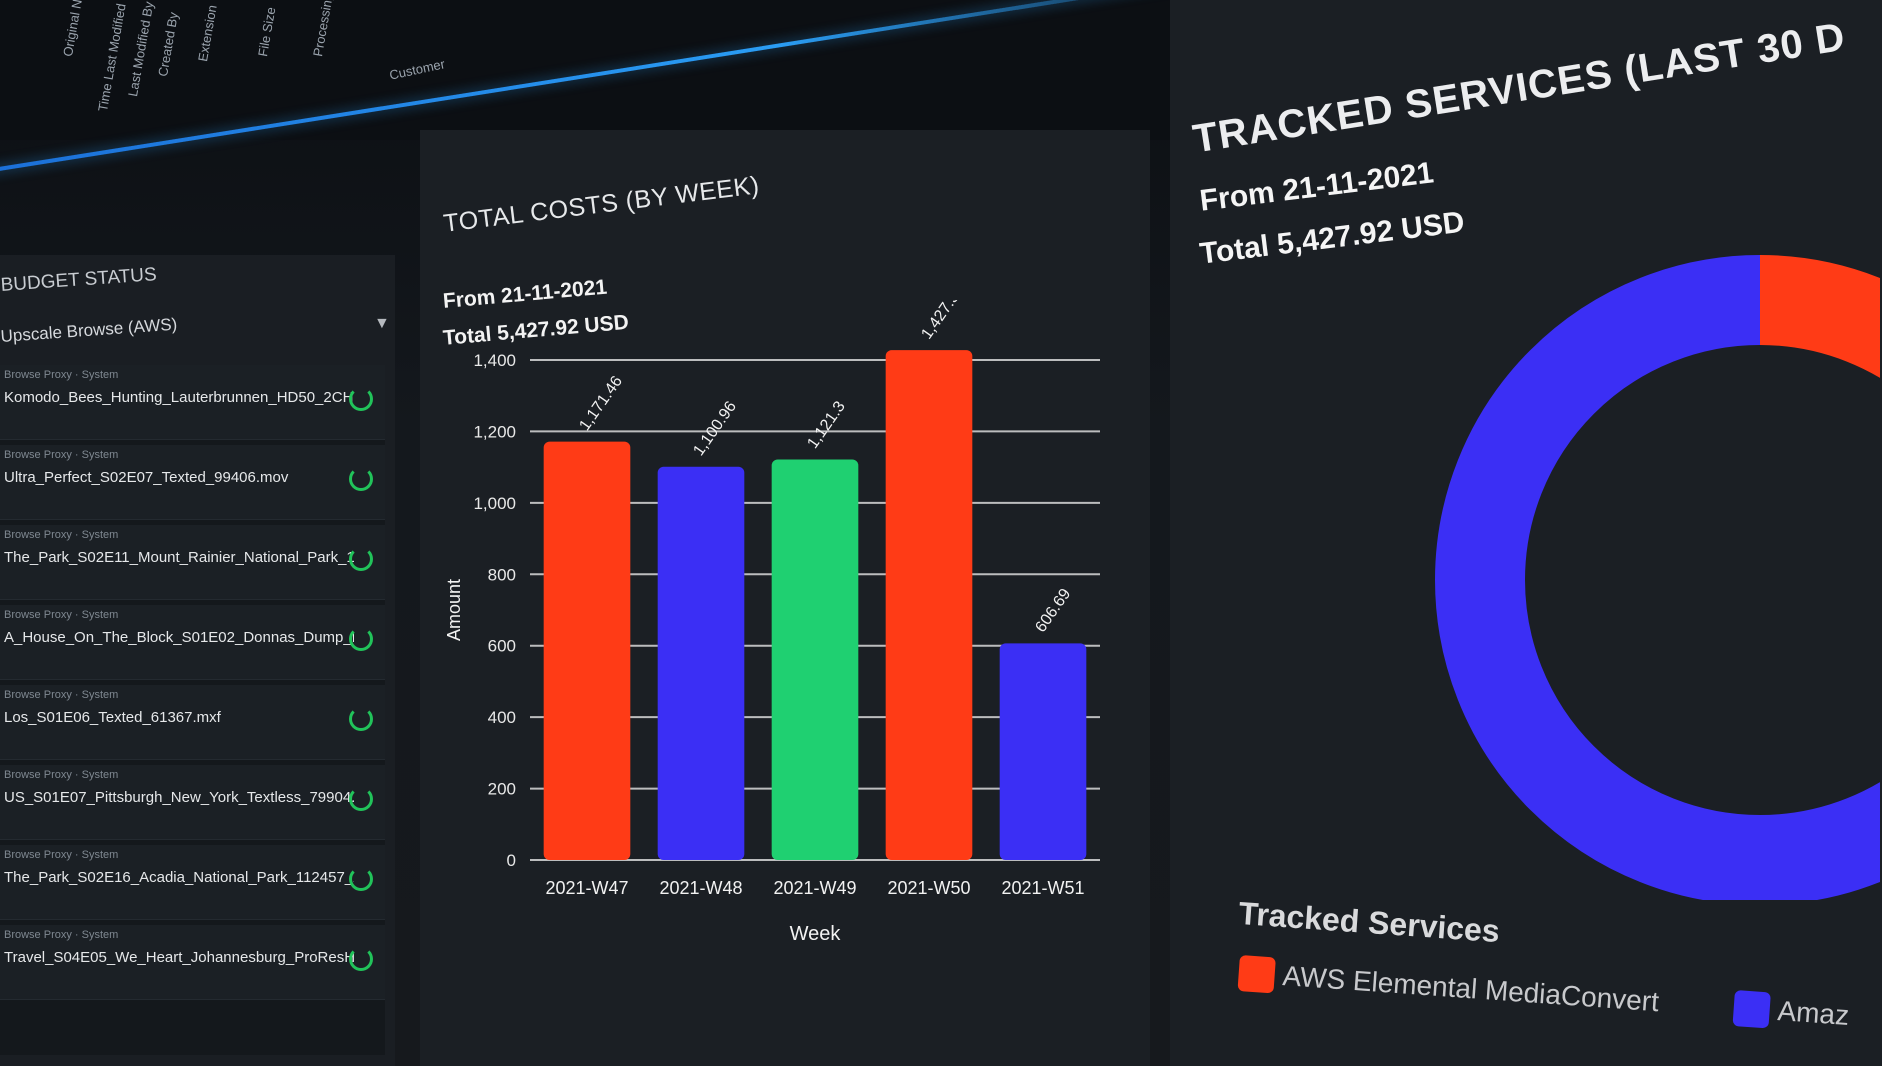 This screenshot has height=1066, width=1882. What do you see at coordinates (89, 330) in the screenshot?
I see `budget-select: Upscale Browse (AWS)` at bounding box center [89, 330].